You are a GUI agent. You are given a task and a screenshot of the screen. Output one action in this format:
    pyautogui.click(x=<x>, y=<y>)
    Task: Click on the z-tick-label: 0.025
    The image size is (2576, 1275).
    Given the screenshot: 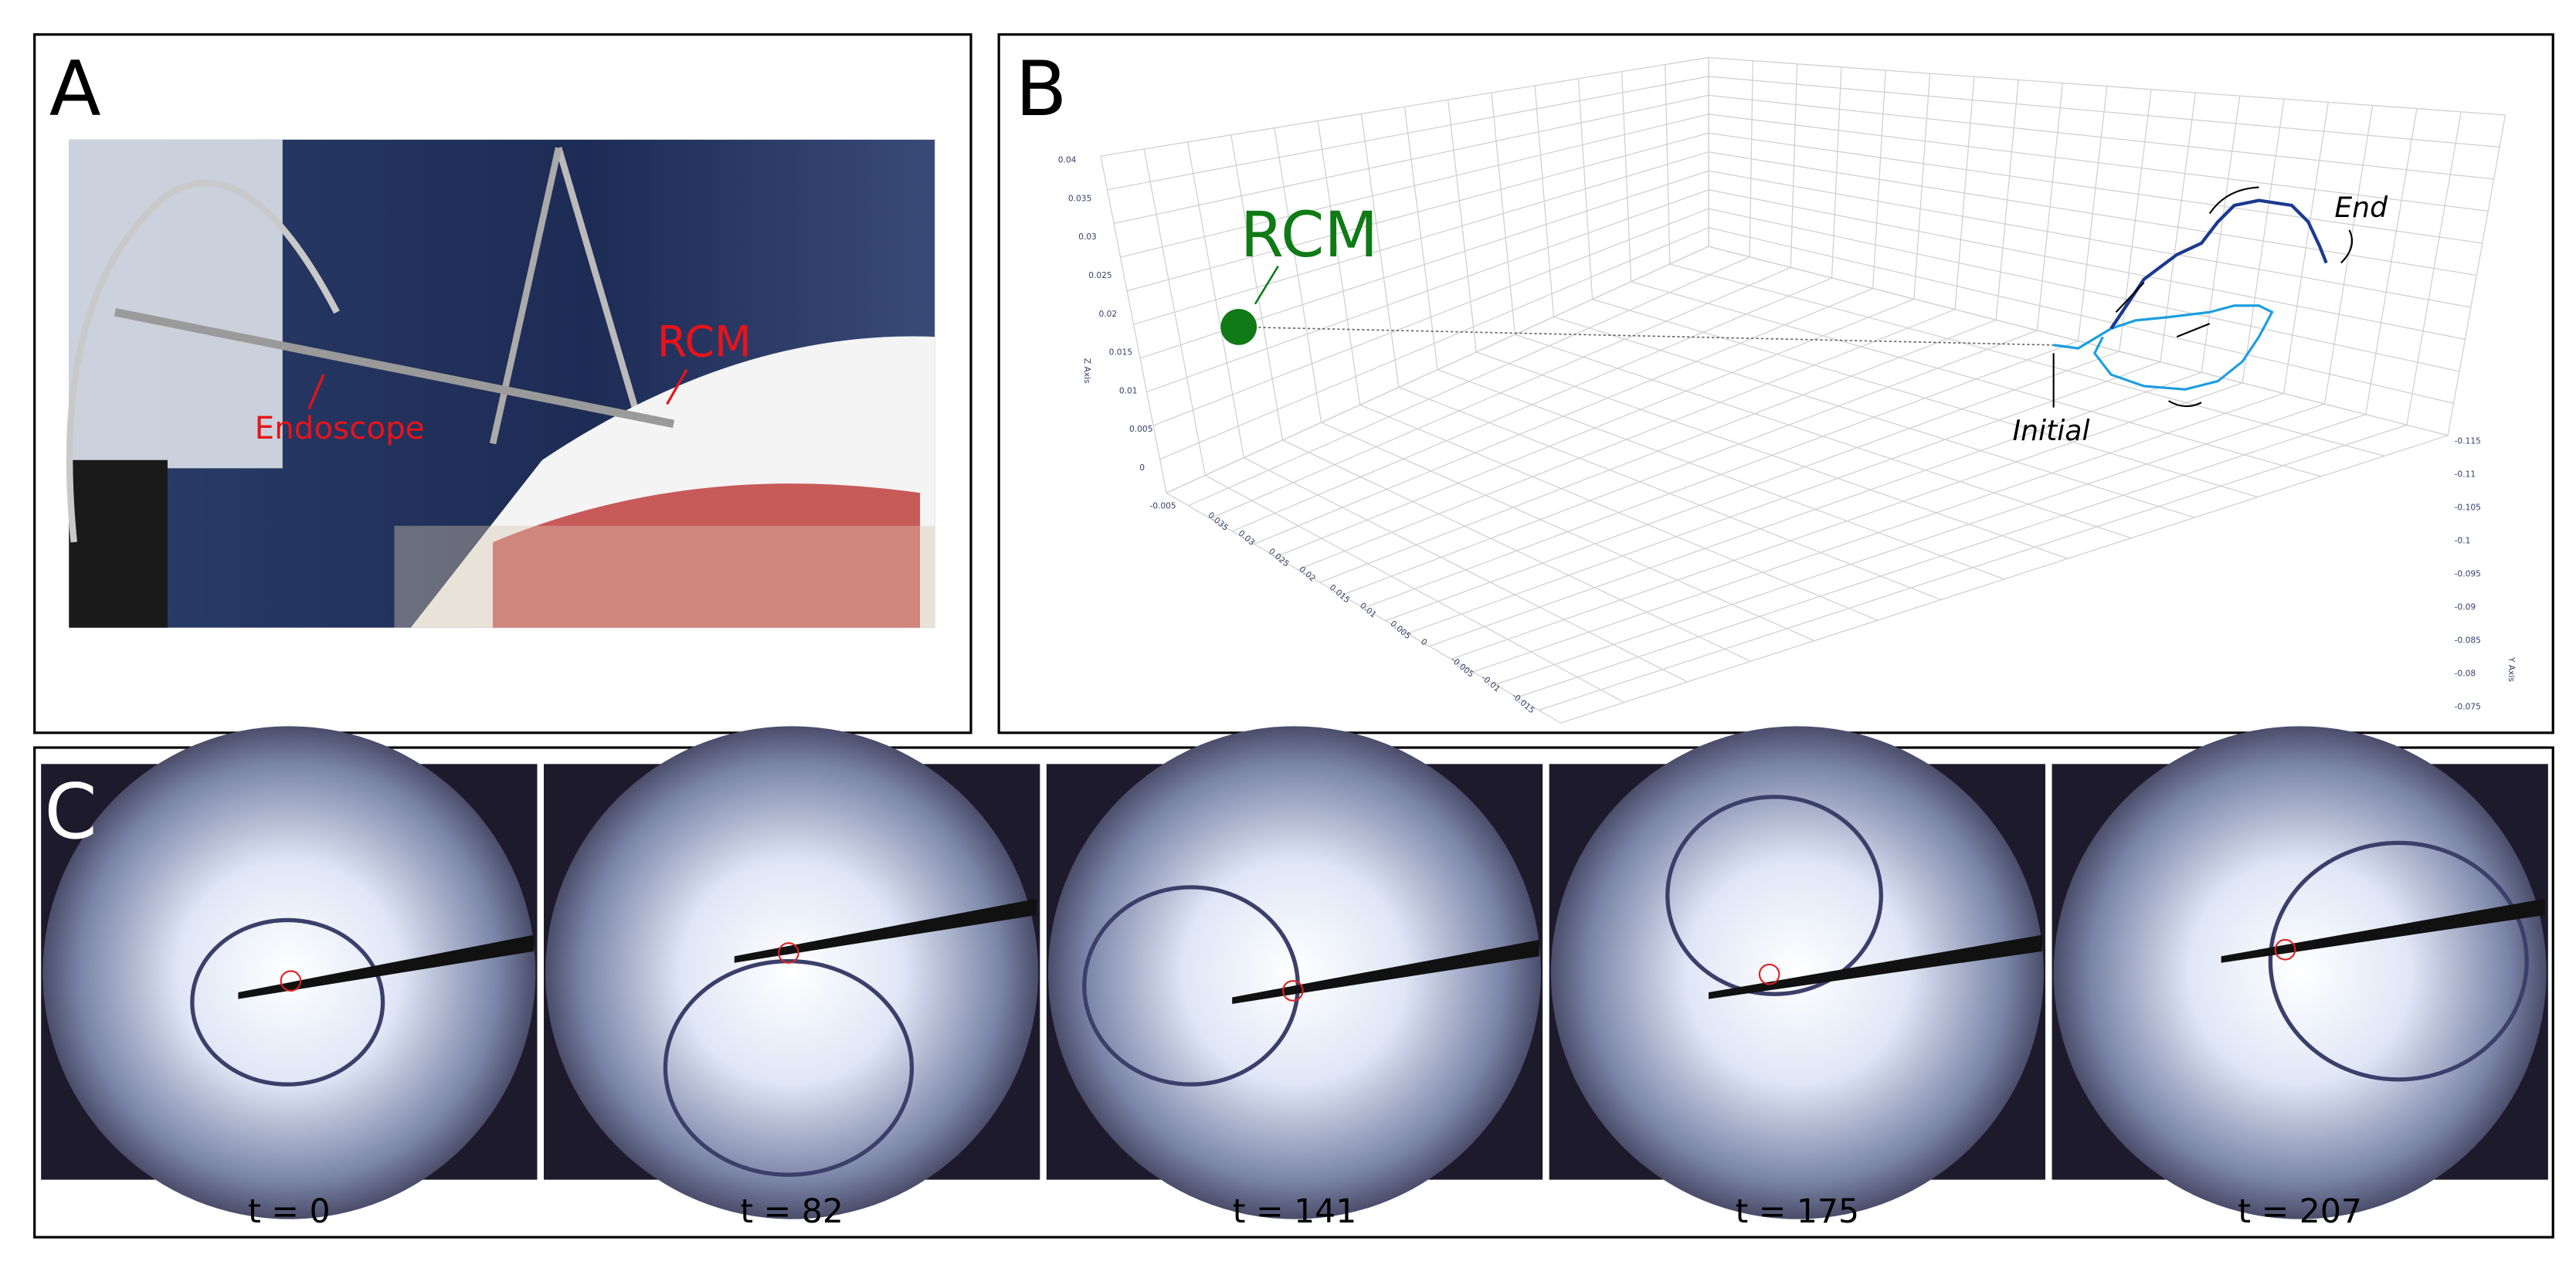 What is the action you would take?
    pyautogui.click(x=1100, y=275)
    